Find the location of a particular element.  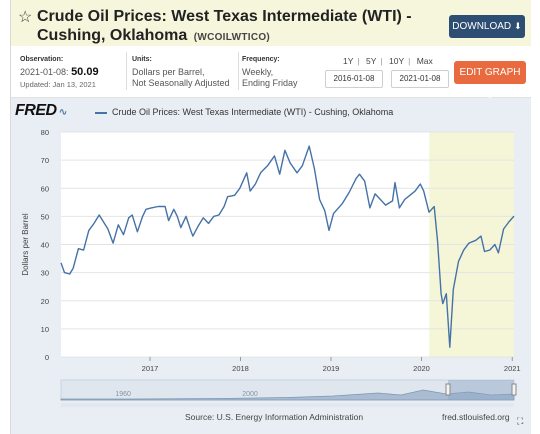

navigator-year-label: 2000 is located at coordinates (250, 394).